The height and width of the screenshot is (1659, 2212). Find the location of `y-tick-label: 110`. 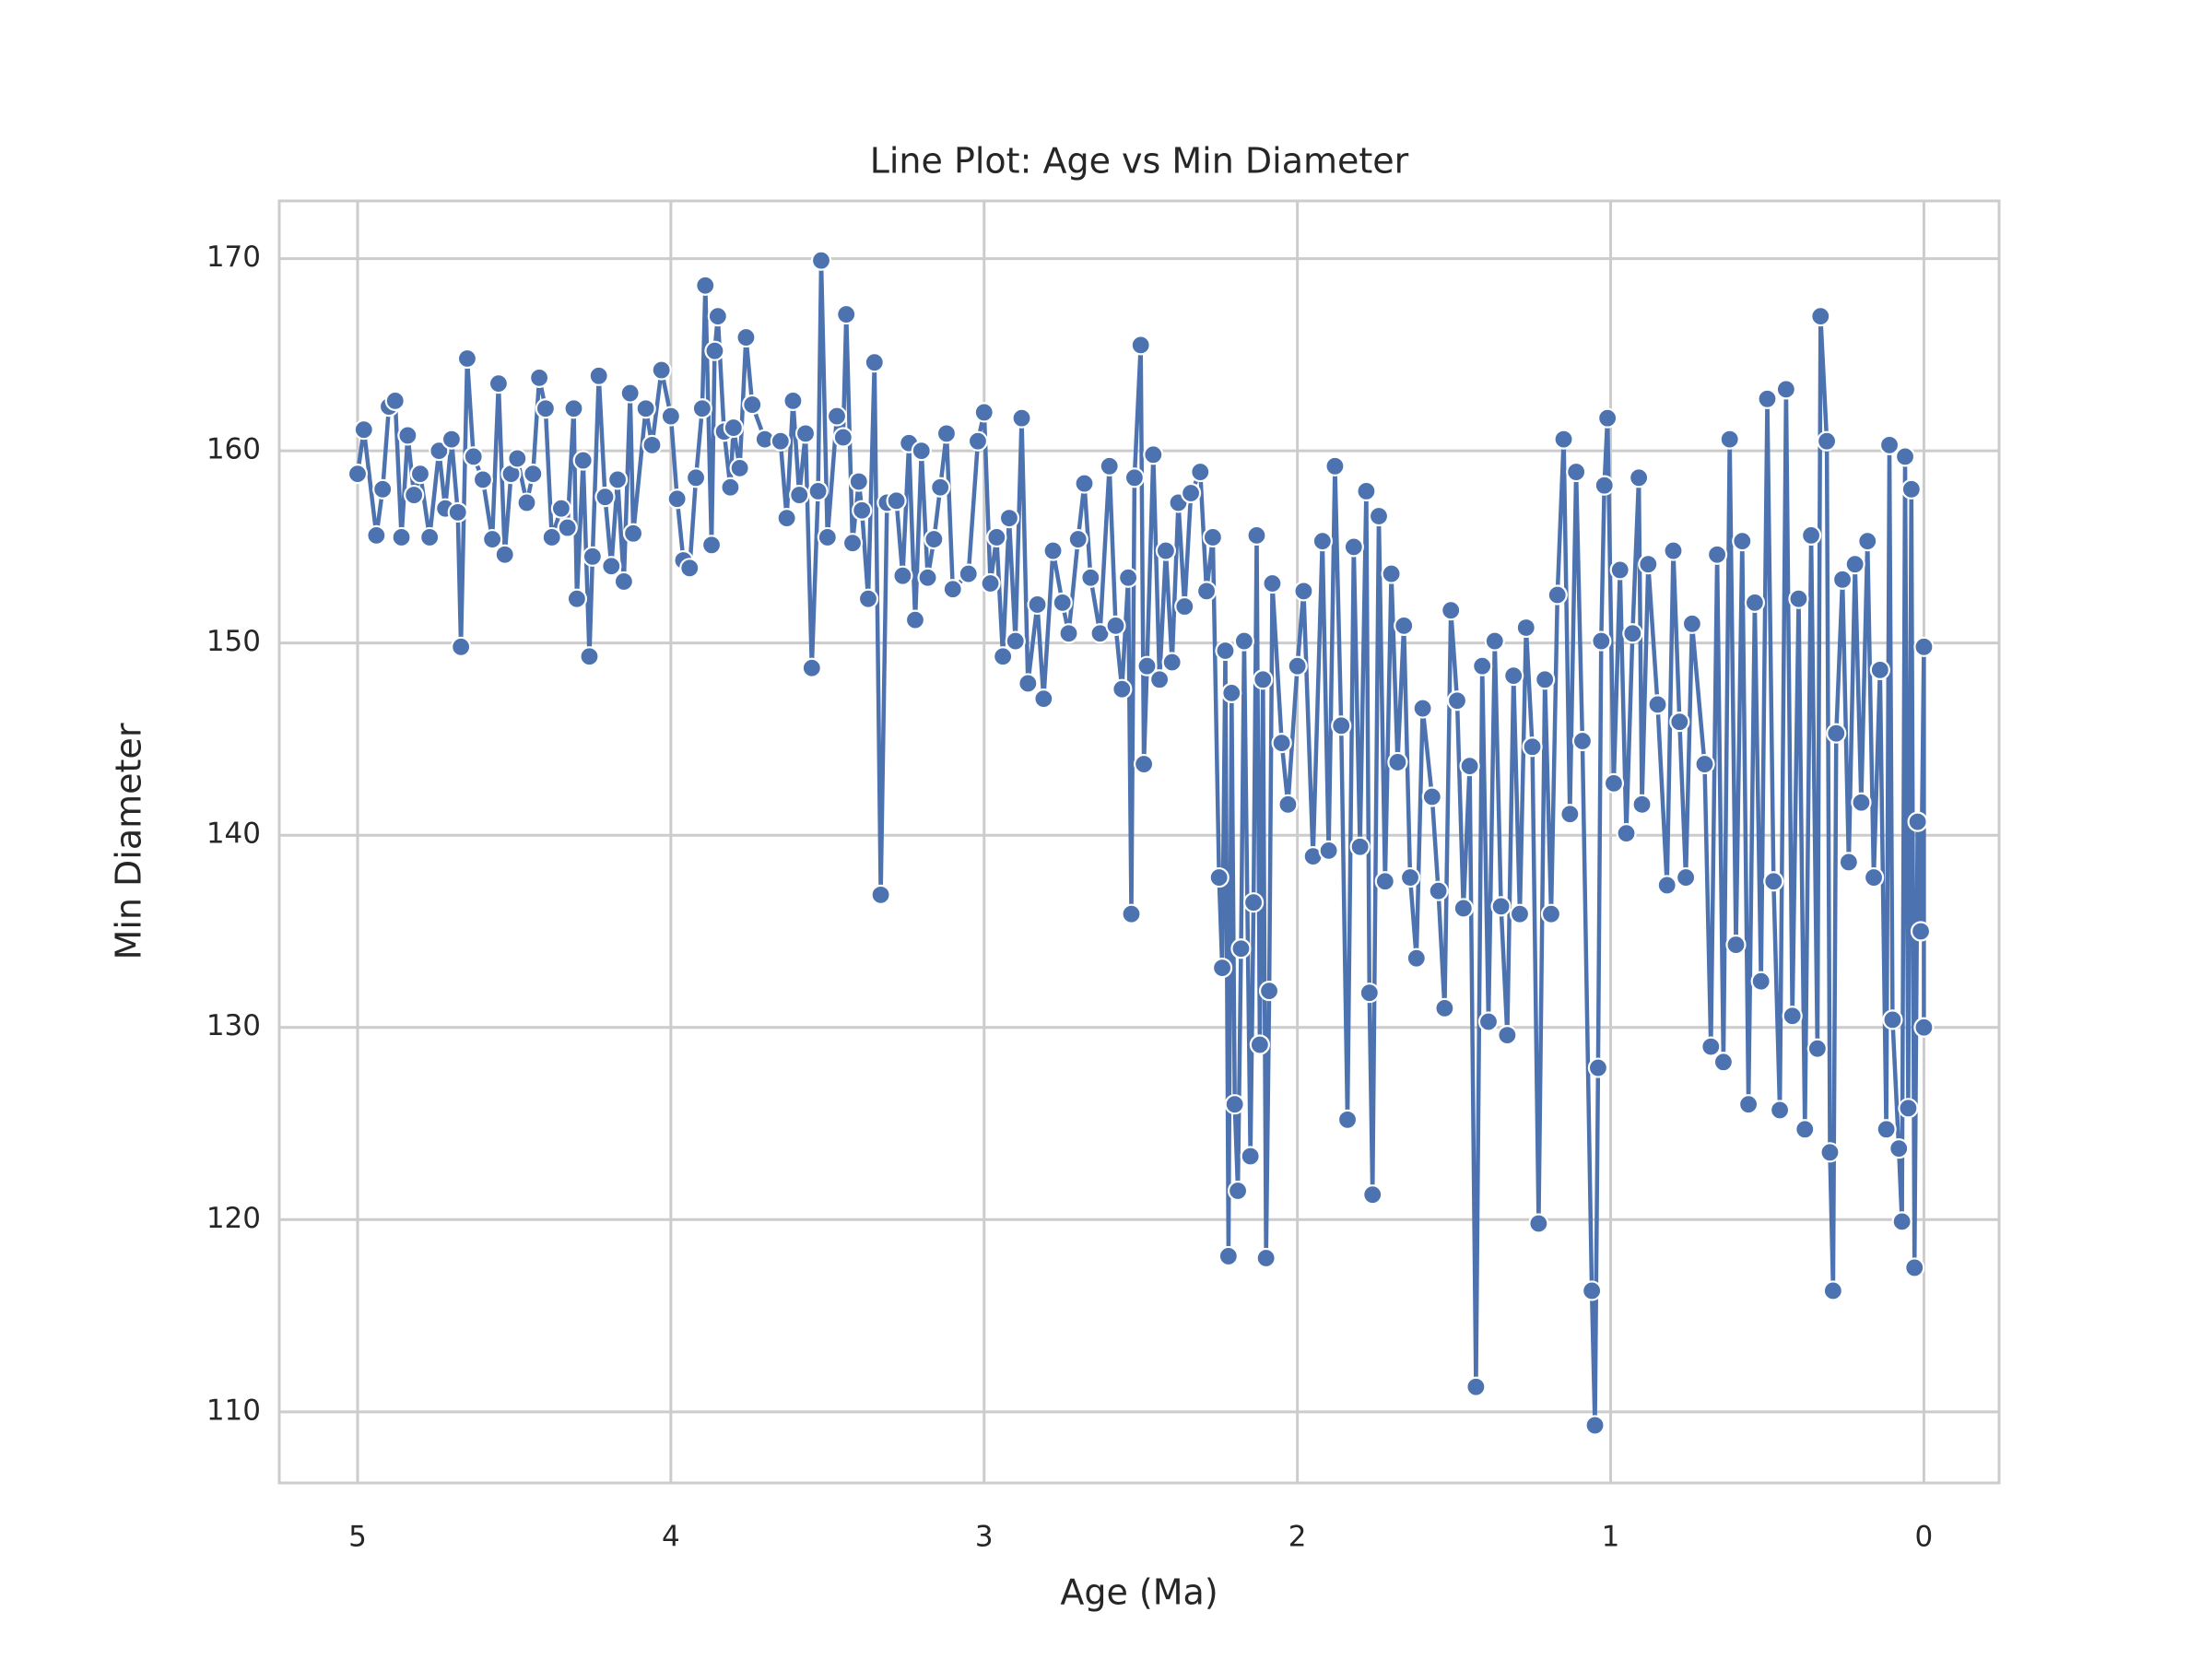

y-tick-label: 110 is located at coordinates (233, 1410).